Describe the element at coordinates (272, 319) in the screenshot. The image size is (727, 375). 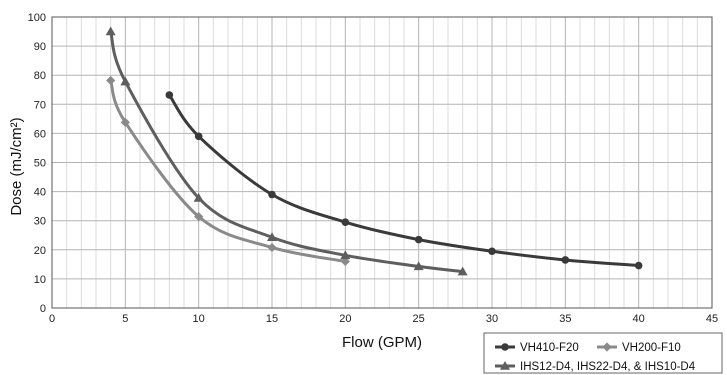
I see `x-tick-label: 15` at that location.